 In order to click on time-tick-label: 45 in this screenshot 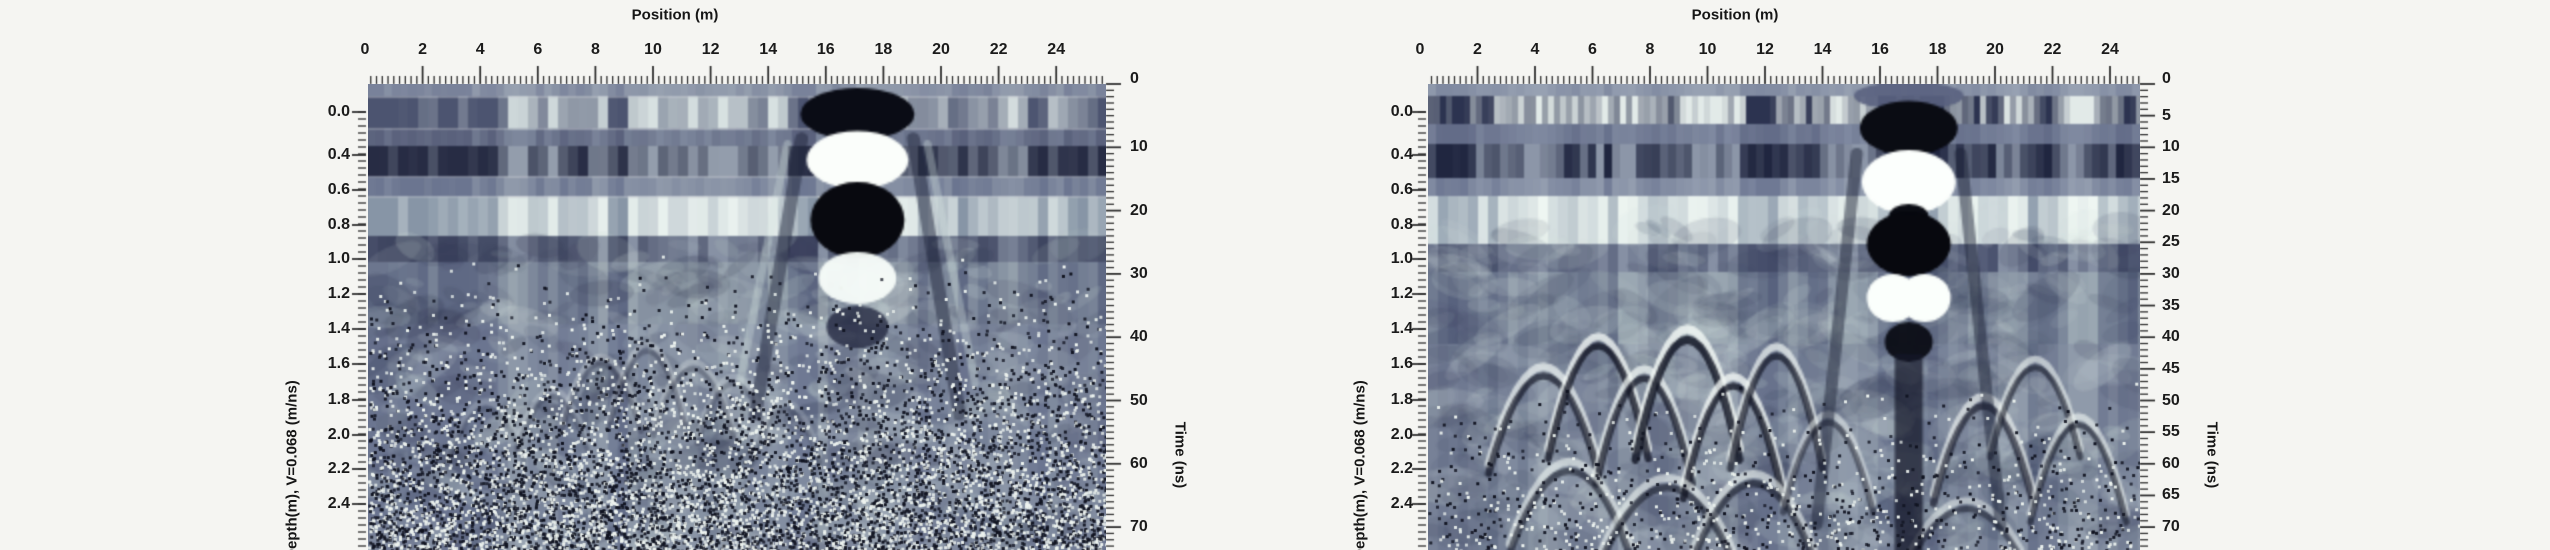, I will do `click(2171, 368)`.